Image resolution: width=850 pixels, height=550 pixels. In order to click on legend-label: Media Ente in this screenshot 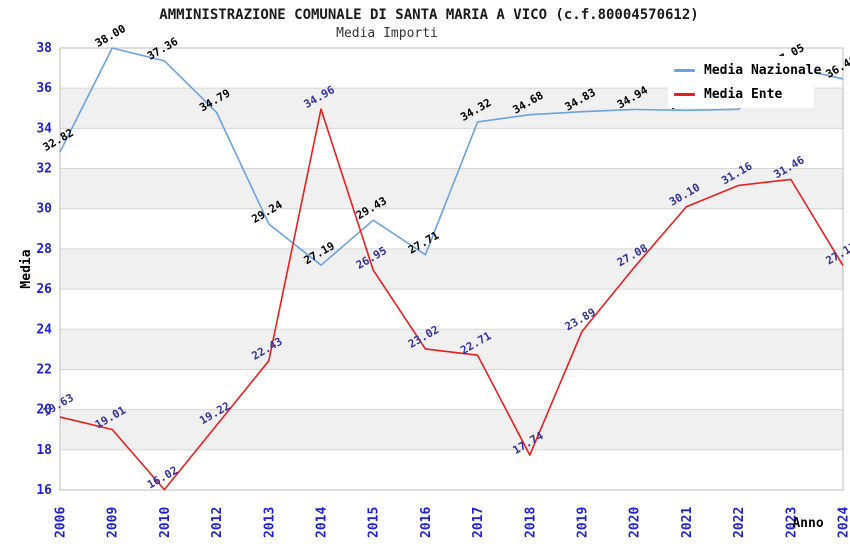, I will do `click(743, 94)`.